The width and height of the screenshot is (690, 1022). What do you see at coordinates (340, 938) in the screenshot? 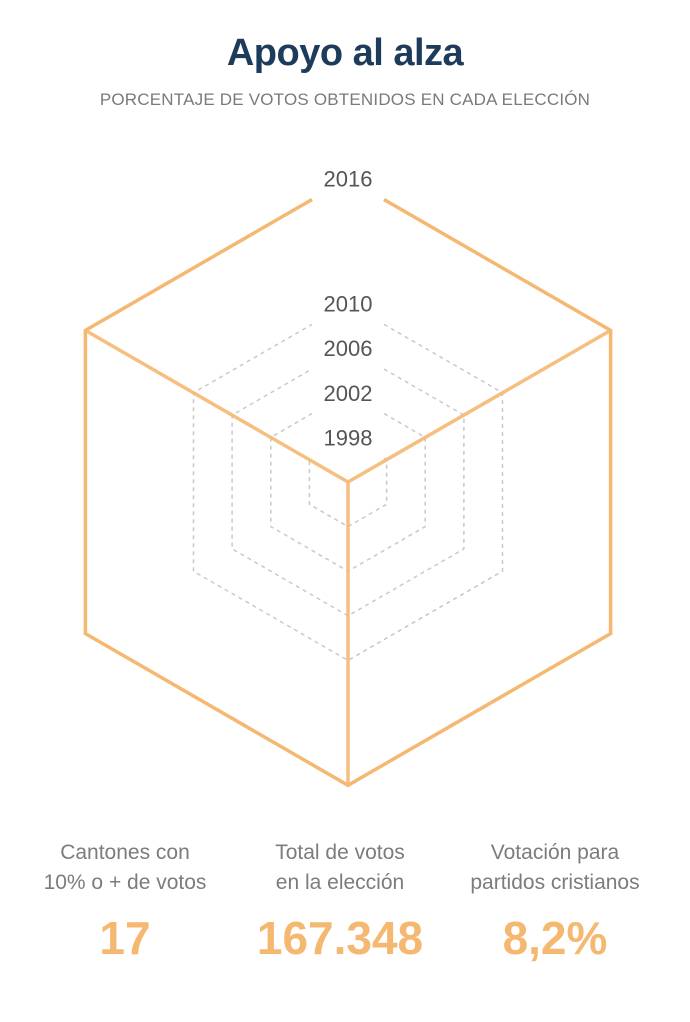
I see `stat-total-votos-value: 167.348` at bounding box center [340, 938].